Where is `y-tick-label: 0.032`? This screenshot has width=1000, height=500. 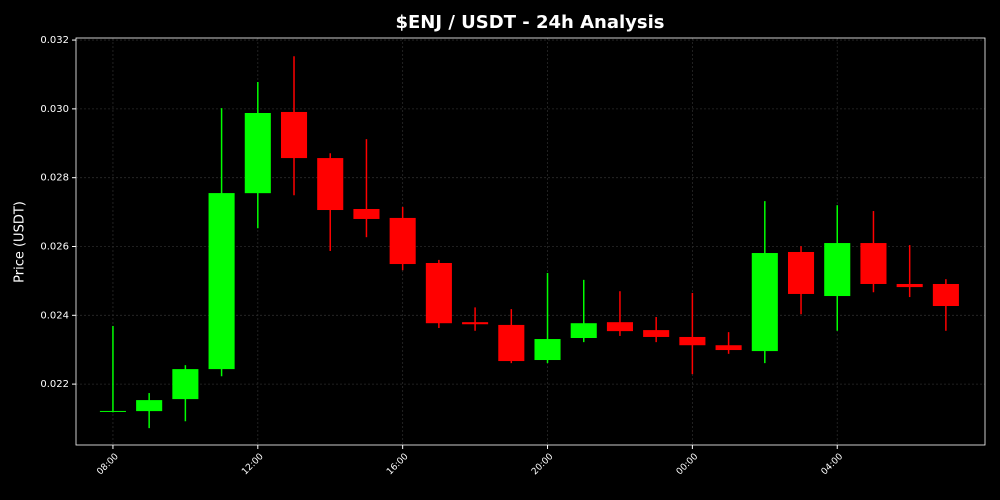 y-tick-label: 0.032 is located at coordinates (54, 40).